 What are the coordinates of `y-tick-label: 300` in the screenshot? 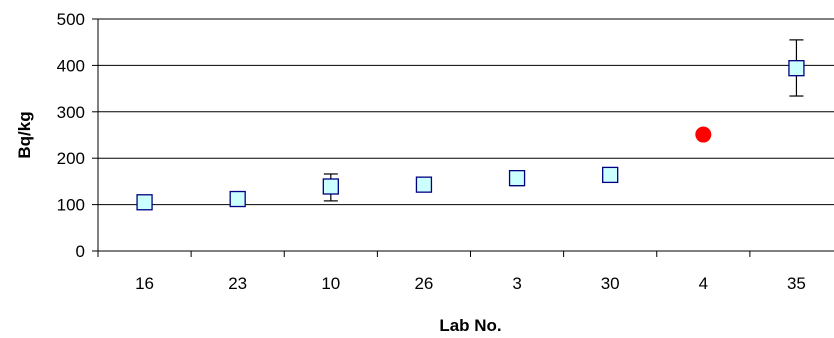 It's located at (71, 112).